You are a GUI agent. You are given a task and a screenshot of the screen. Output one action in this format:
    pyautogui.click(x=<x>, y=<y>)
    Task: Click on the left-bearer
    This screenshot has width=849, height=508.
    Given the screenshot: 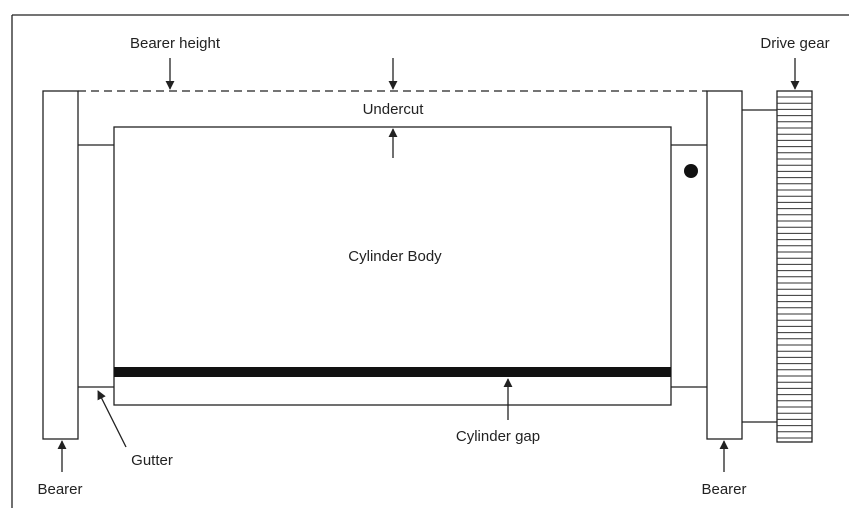 What is the action you would take?
    pyautogui.click(x=60, y=265)
    